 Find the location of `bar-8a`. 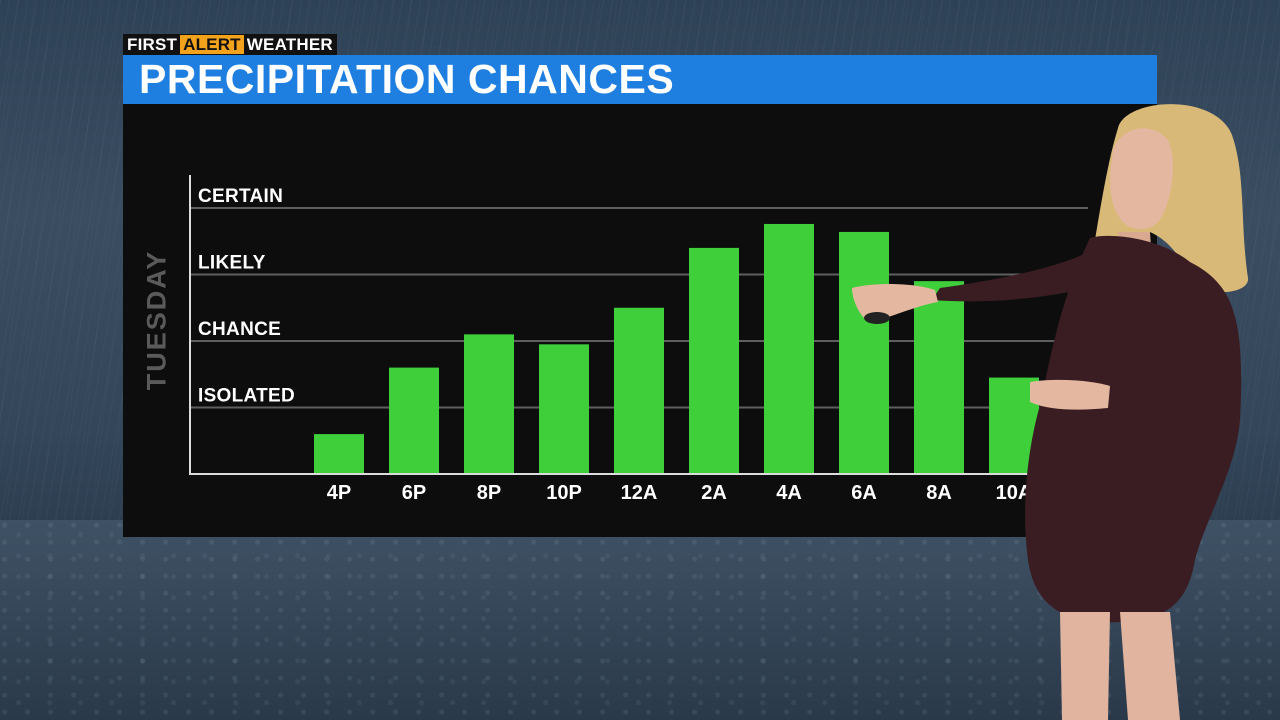

bar-8a is located at coordinates (939, 377).